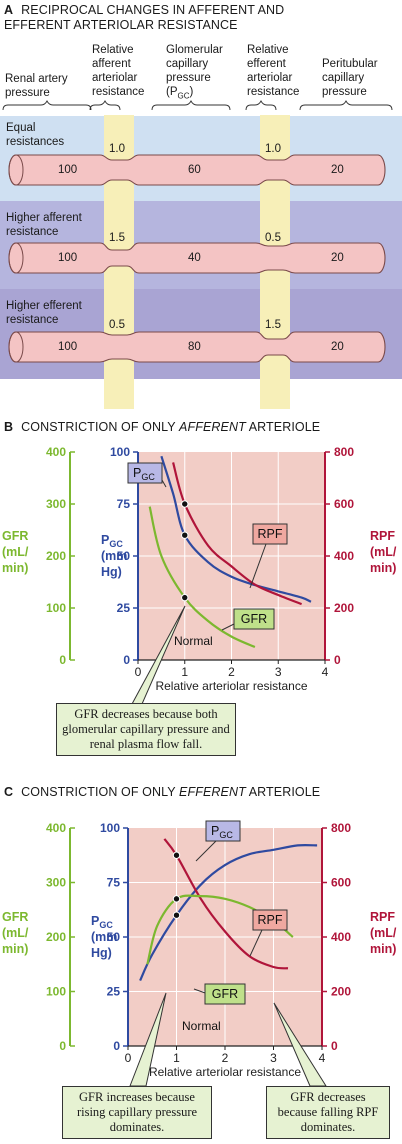  I want to click on row2-renal-value: 100, so click(68, 258).